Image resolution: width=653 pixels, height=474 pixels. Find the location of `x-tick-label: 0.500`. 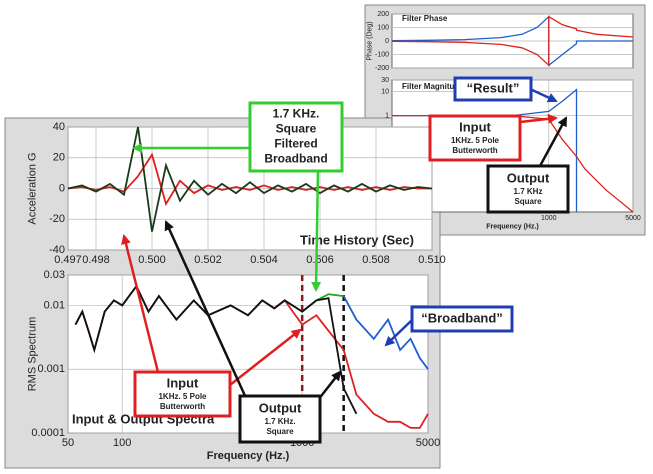

x-tick-label: 0.500 is located at coordinates (152, 260).